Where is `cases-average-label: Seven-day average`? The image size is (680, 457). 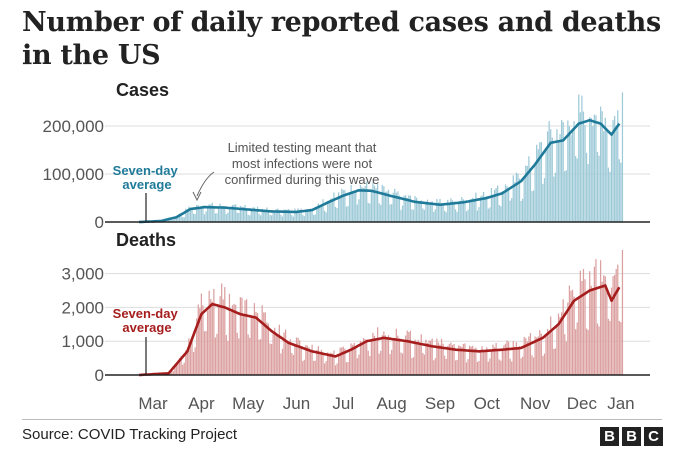 cases-average-label: Seven-day average is located at coordinates (147, 177).